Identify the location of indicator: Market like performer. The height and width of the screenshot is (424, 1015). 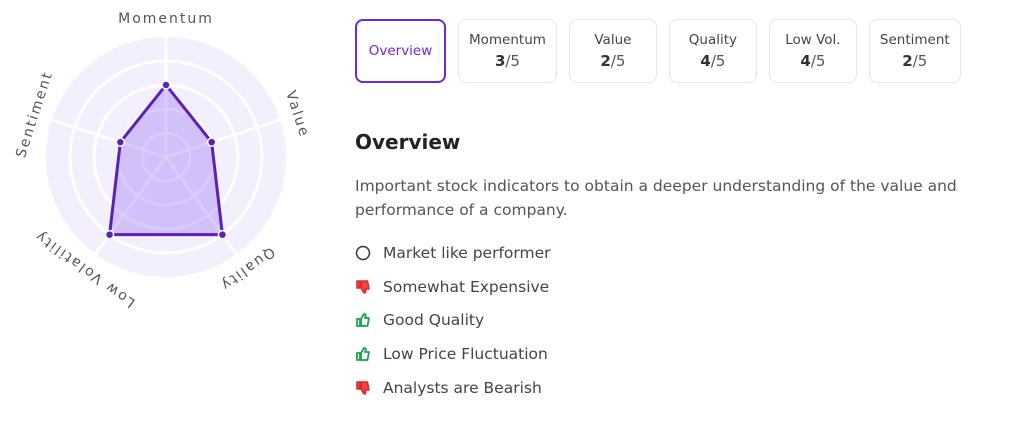
(675, 253).